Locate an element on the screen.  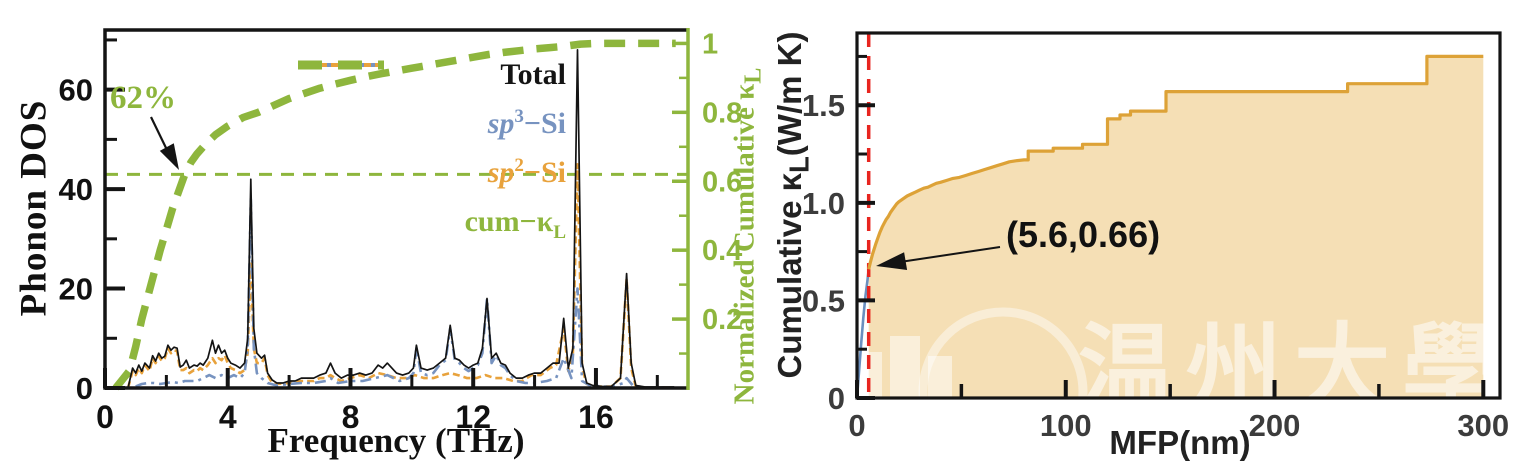
watermark-seal-ring is located at coordinates (1003, 389).